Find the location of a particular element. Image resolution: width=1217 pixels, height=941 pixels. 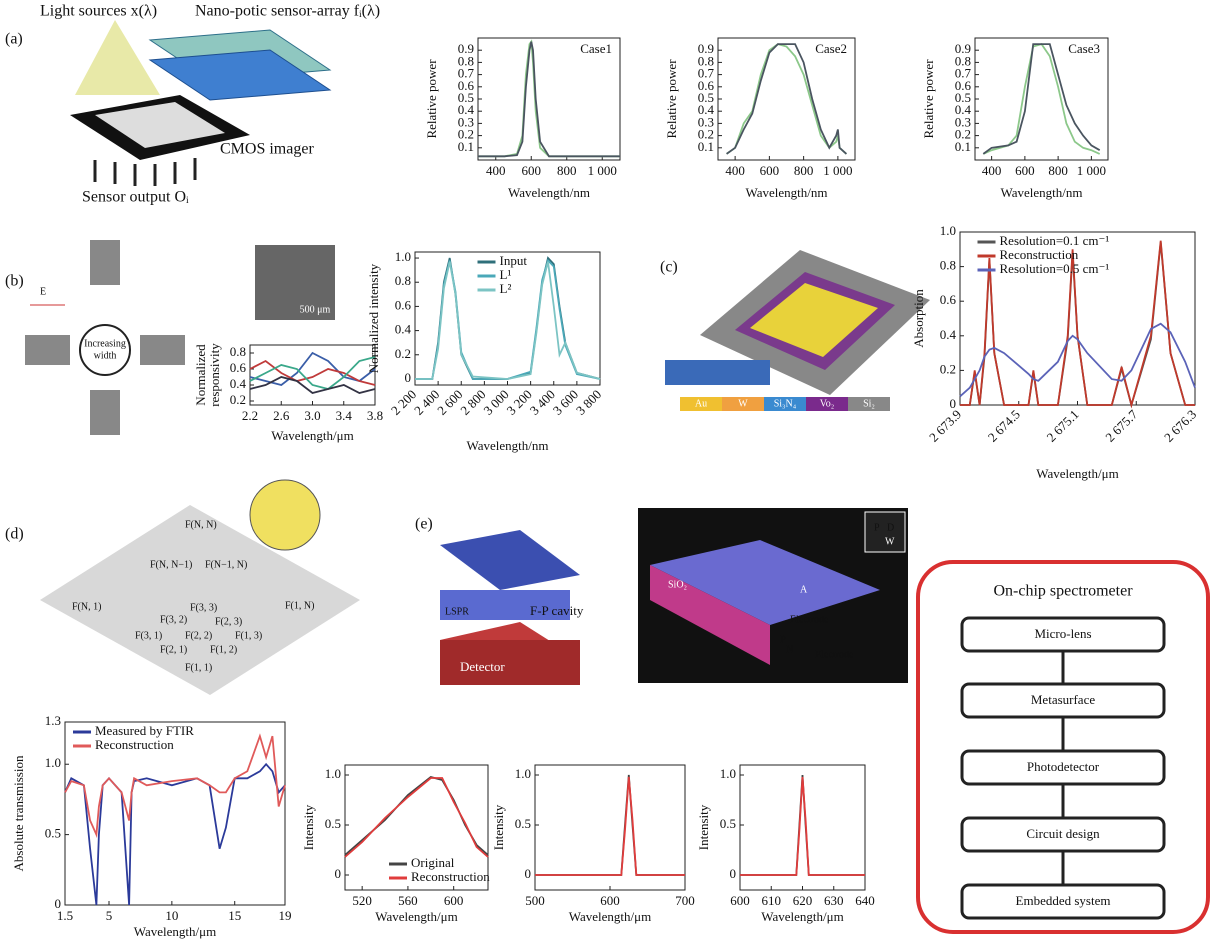

flowchart-title: On-chip spectrometer is located at coordinates (1063, 591).